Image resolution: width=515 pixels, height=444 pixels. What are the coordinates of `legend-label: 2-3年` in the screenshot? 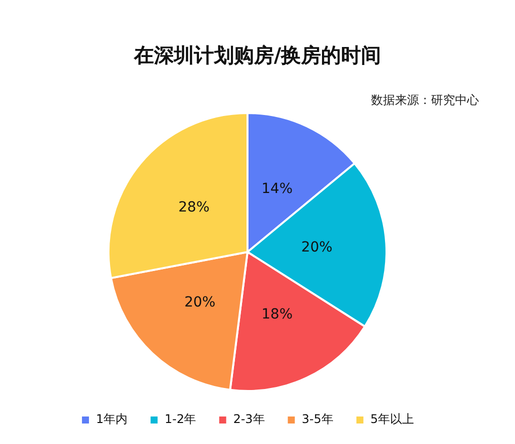 It's located at (249, 419).